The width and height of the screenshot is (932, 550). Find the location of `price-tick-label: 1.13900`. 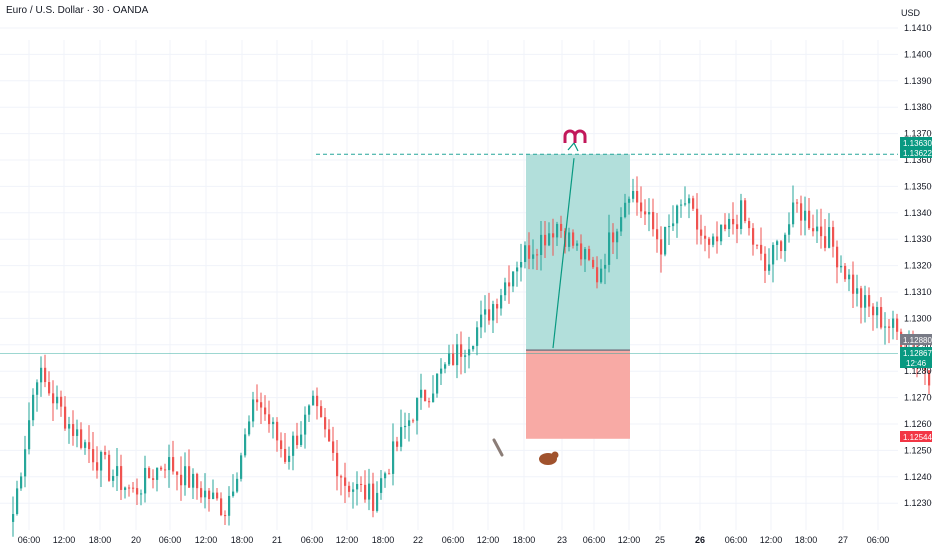

price-tick-label: 1.13900 is located at coordinates (918, 81).